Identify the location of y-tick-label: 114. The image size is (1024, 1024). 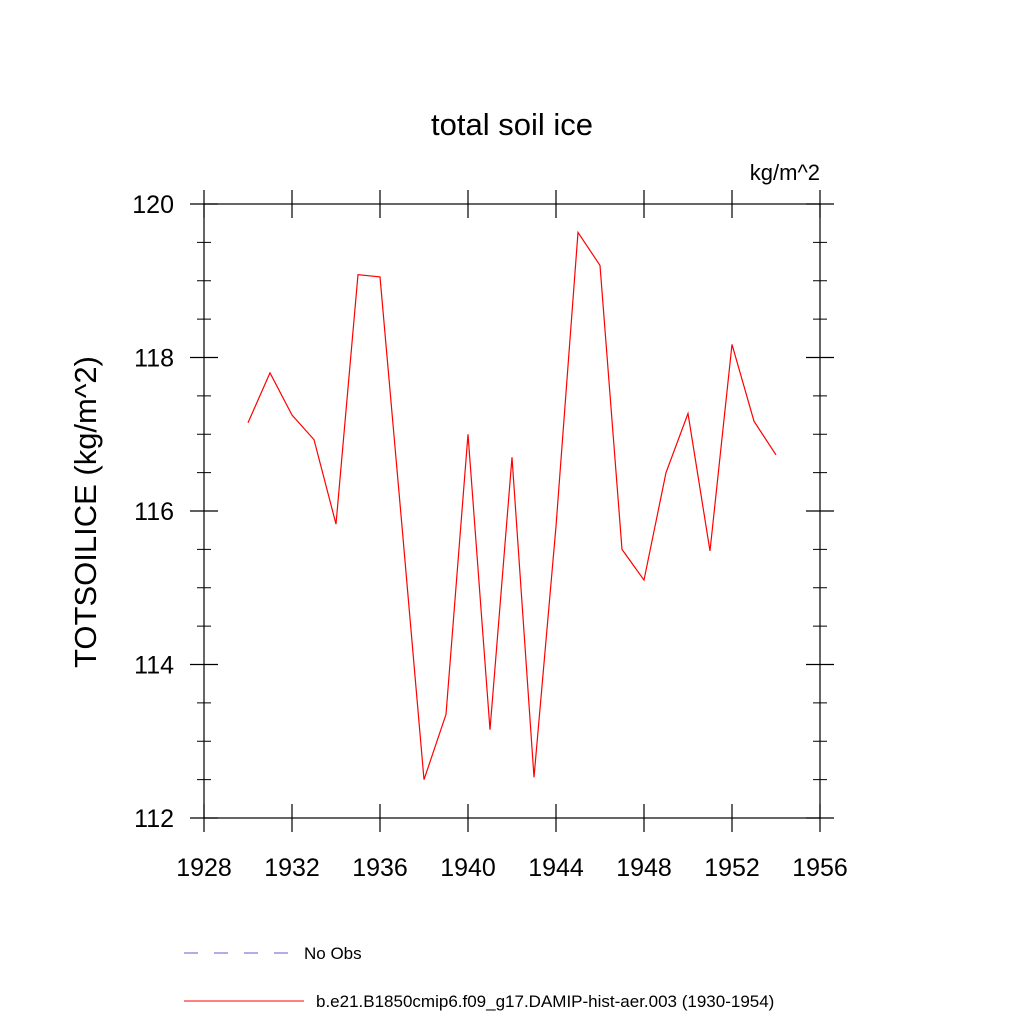
(154, 666).